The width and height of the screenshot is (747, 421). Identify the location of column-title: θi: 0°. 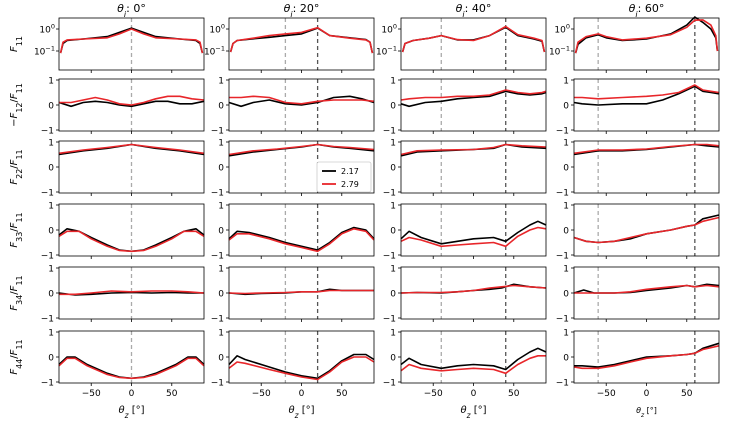
(131, 10).